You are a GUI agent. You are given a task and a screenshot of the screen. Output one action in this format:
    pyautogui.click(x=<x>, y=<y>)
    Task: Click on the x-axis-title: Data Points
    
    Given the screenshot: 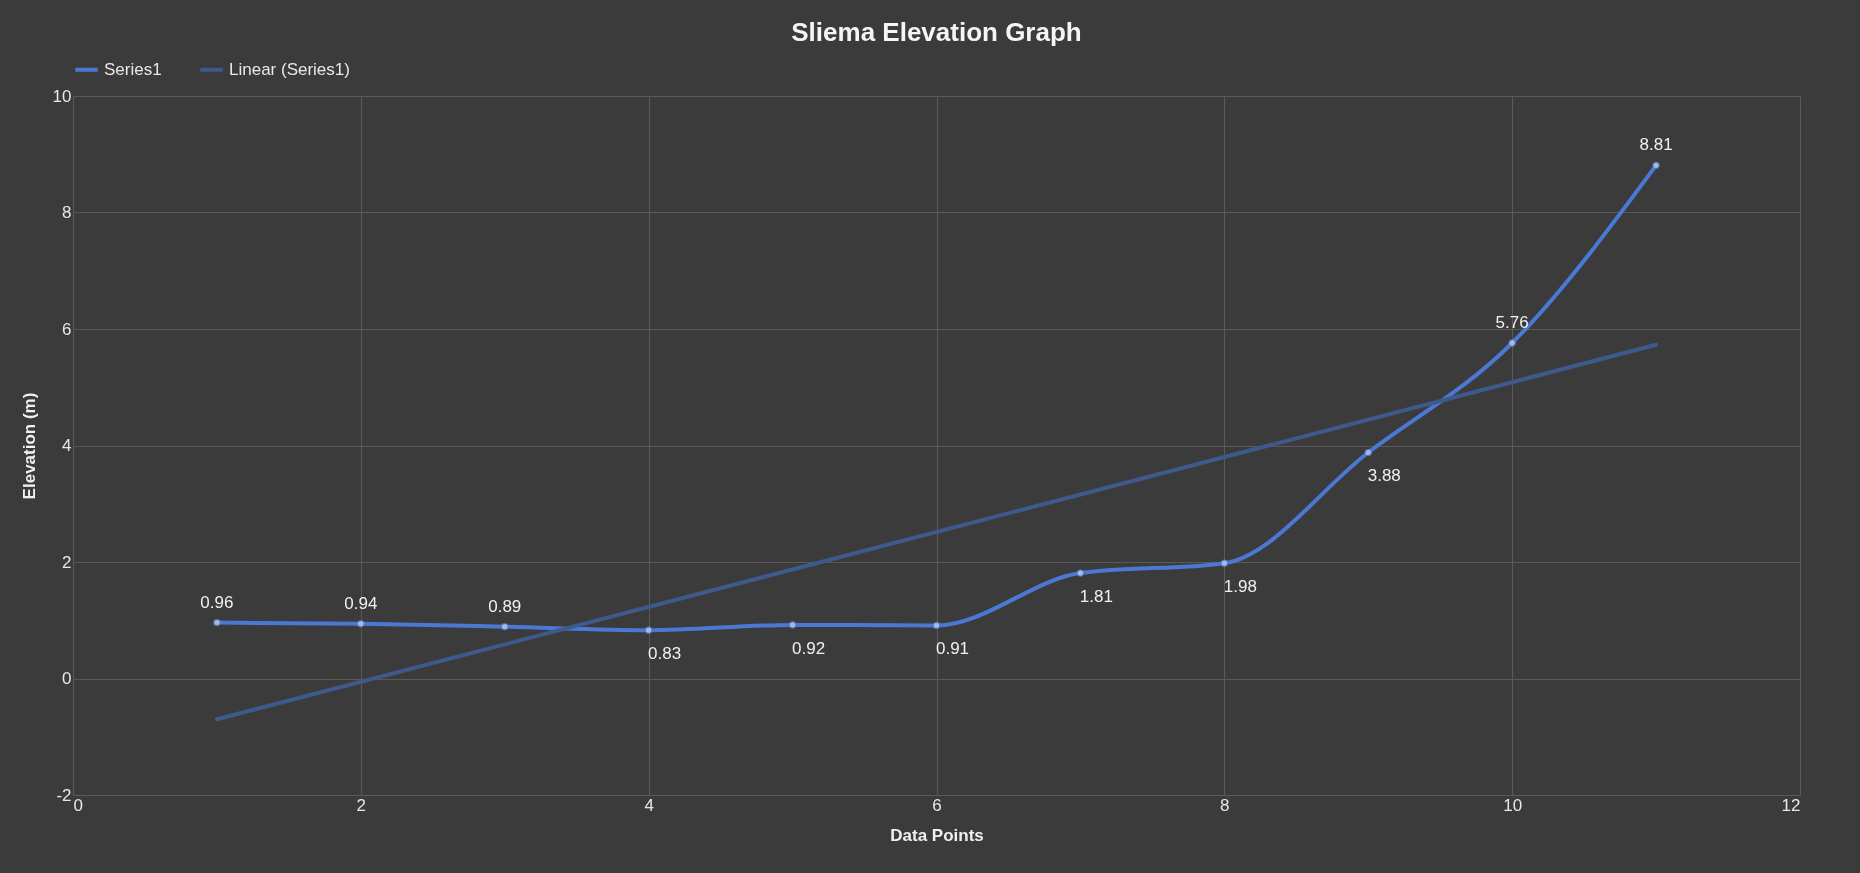 What is the action you would take?
    pyautogui.click(x=937, y=835)
    